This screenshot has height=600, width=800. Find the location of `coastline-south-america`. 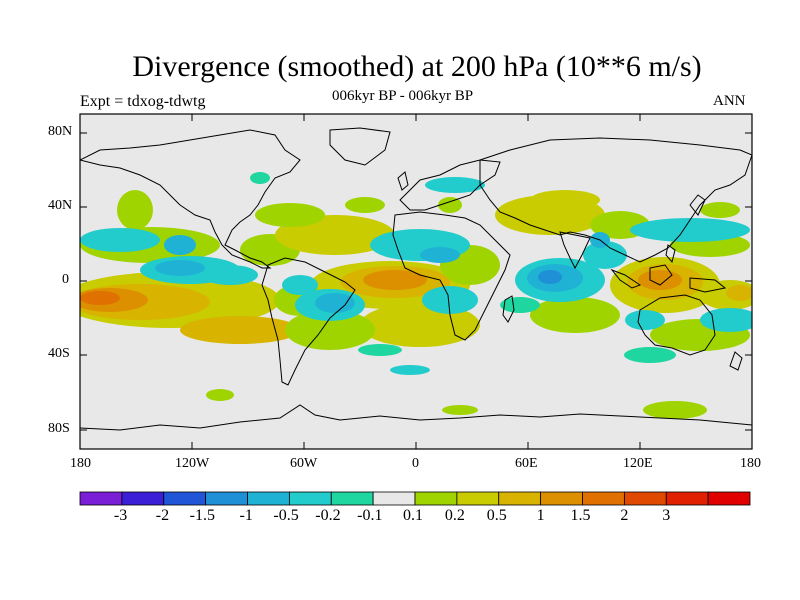

coastline-south-america is located at coordinates (308, 321).